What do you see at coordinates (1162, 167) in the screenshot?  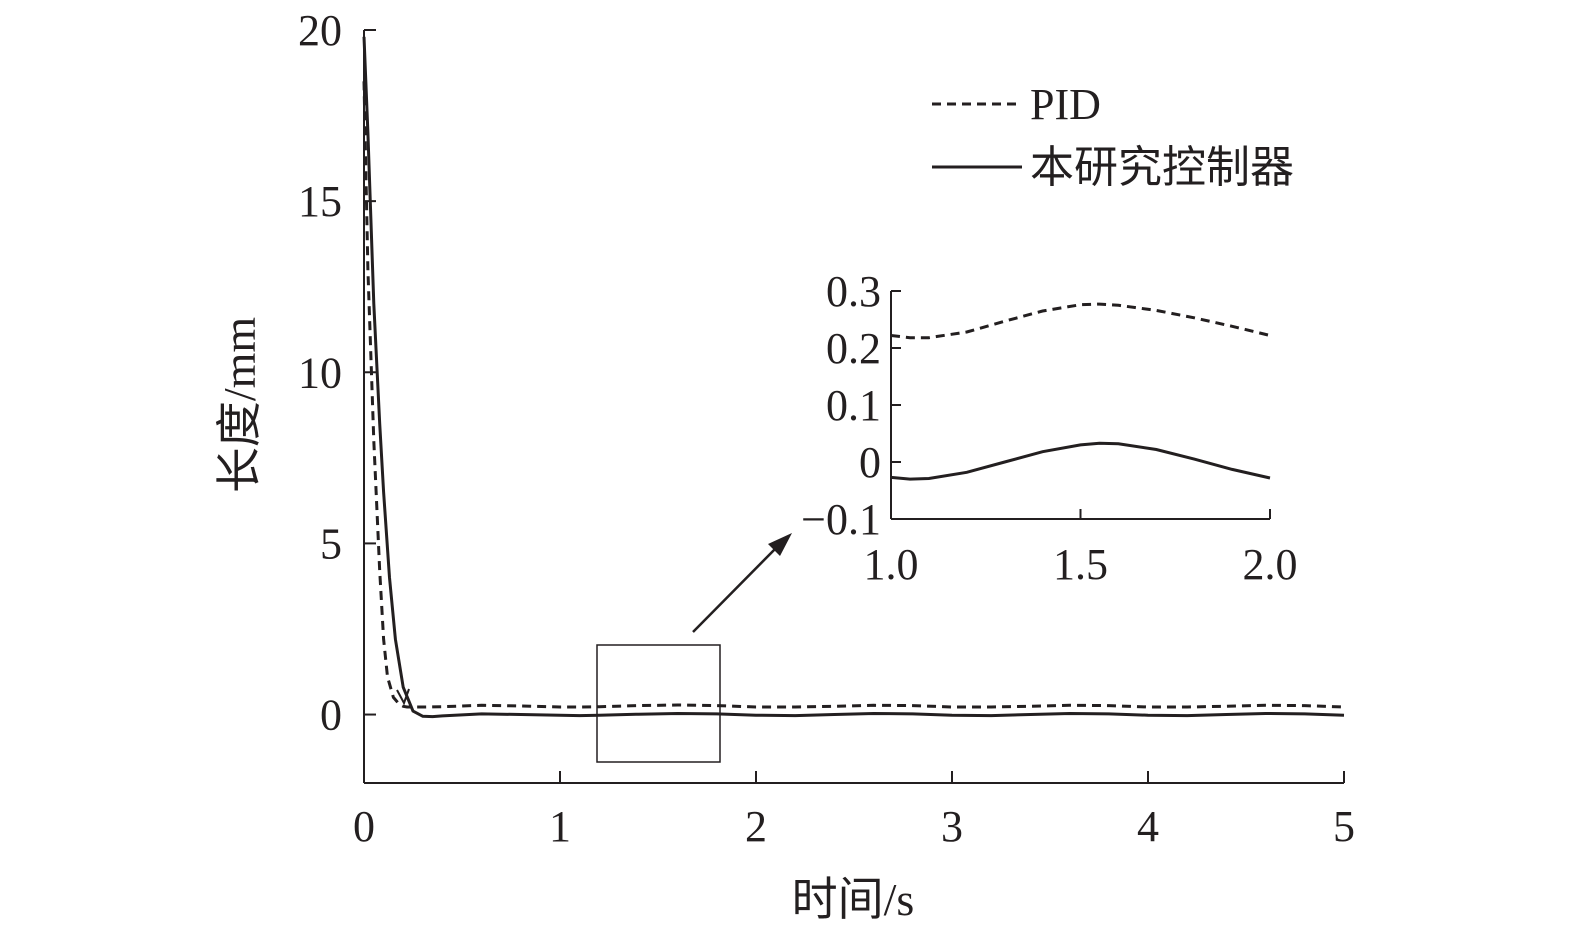 I see `legend-label-proposed: 本研究控制器` at bounding box center [1162, 167].